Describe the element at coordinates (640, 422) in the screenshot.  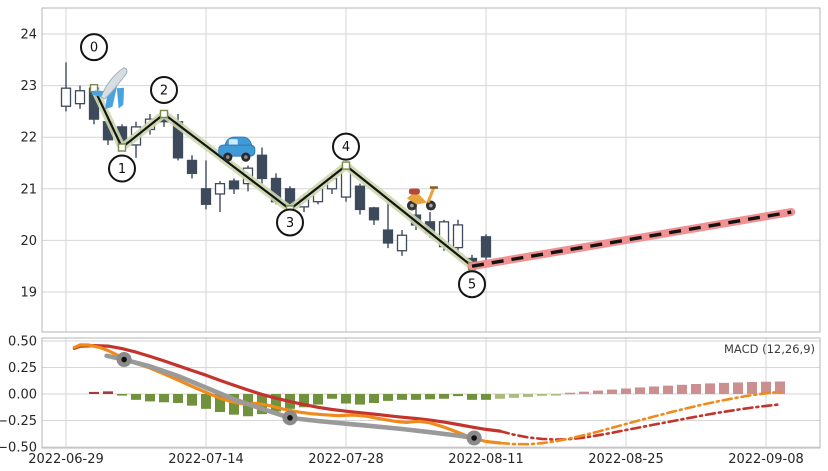
I see `signal-line-forecast` at that location.